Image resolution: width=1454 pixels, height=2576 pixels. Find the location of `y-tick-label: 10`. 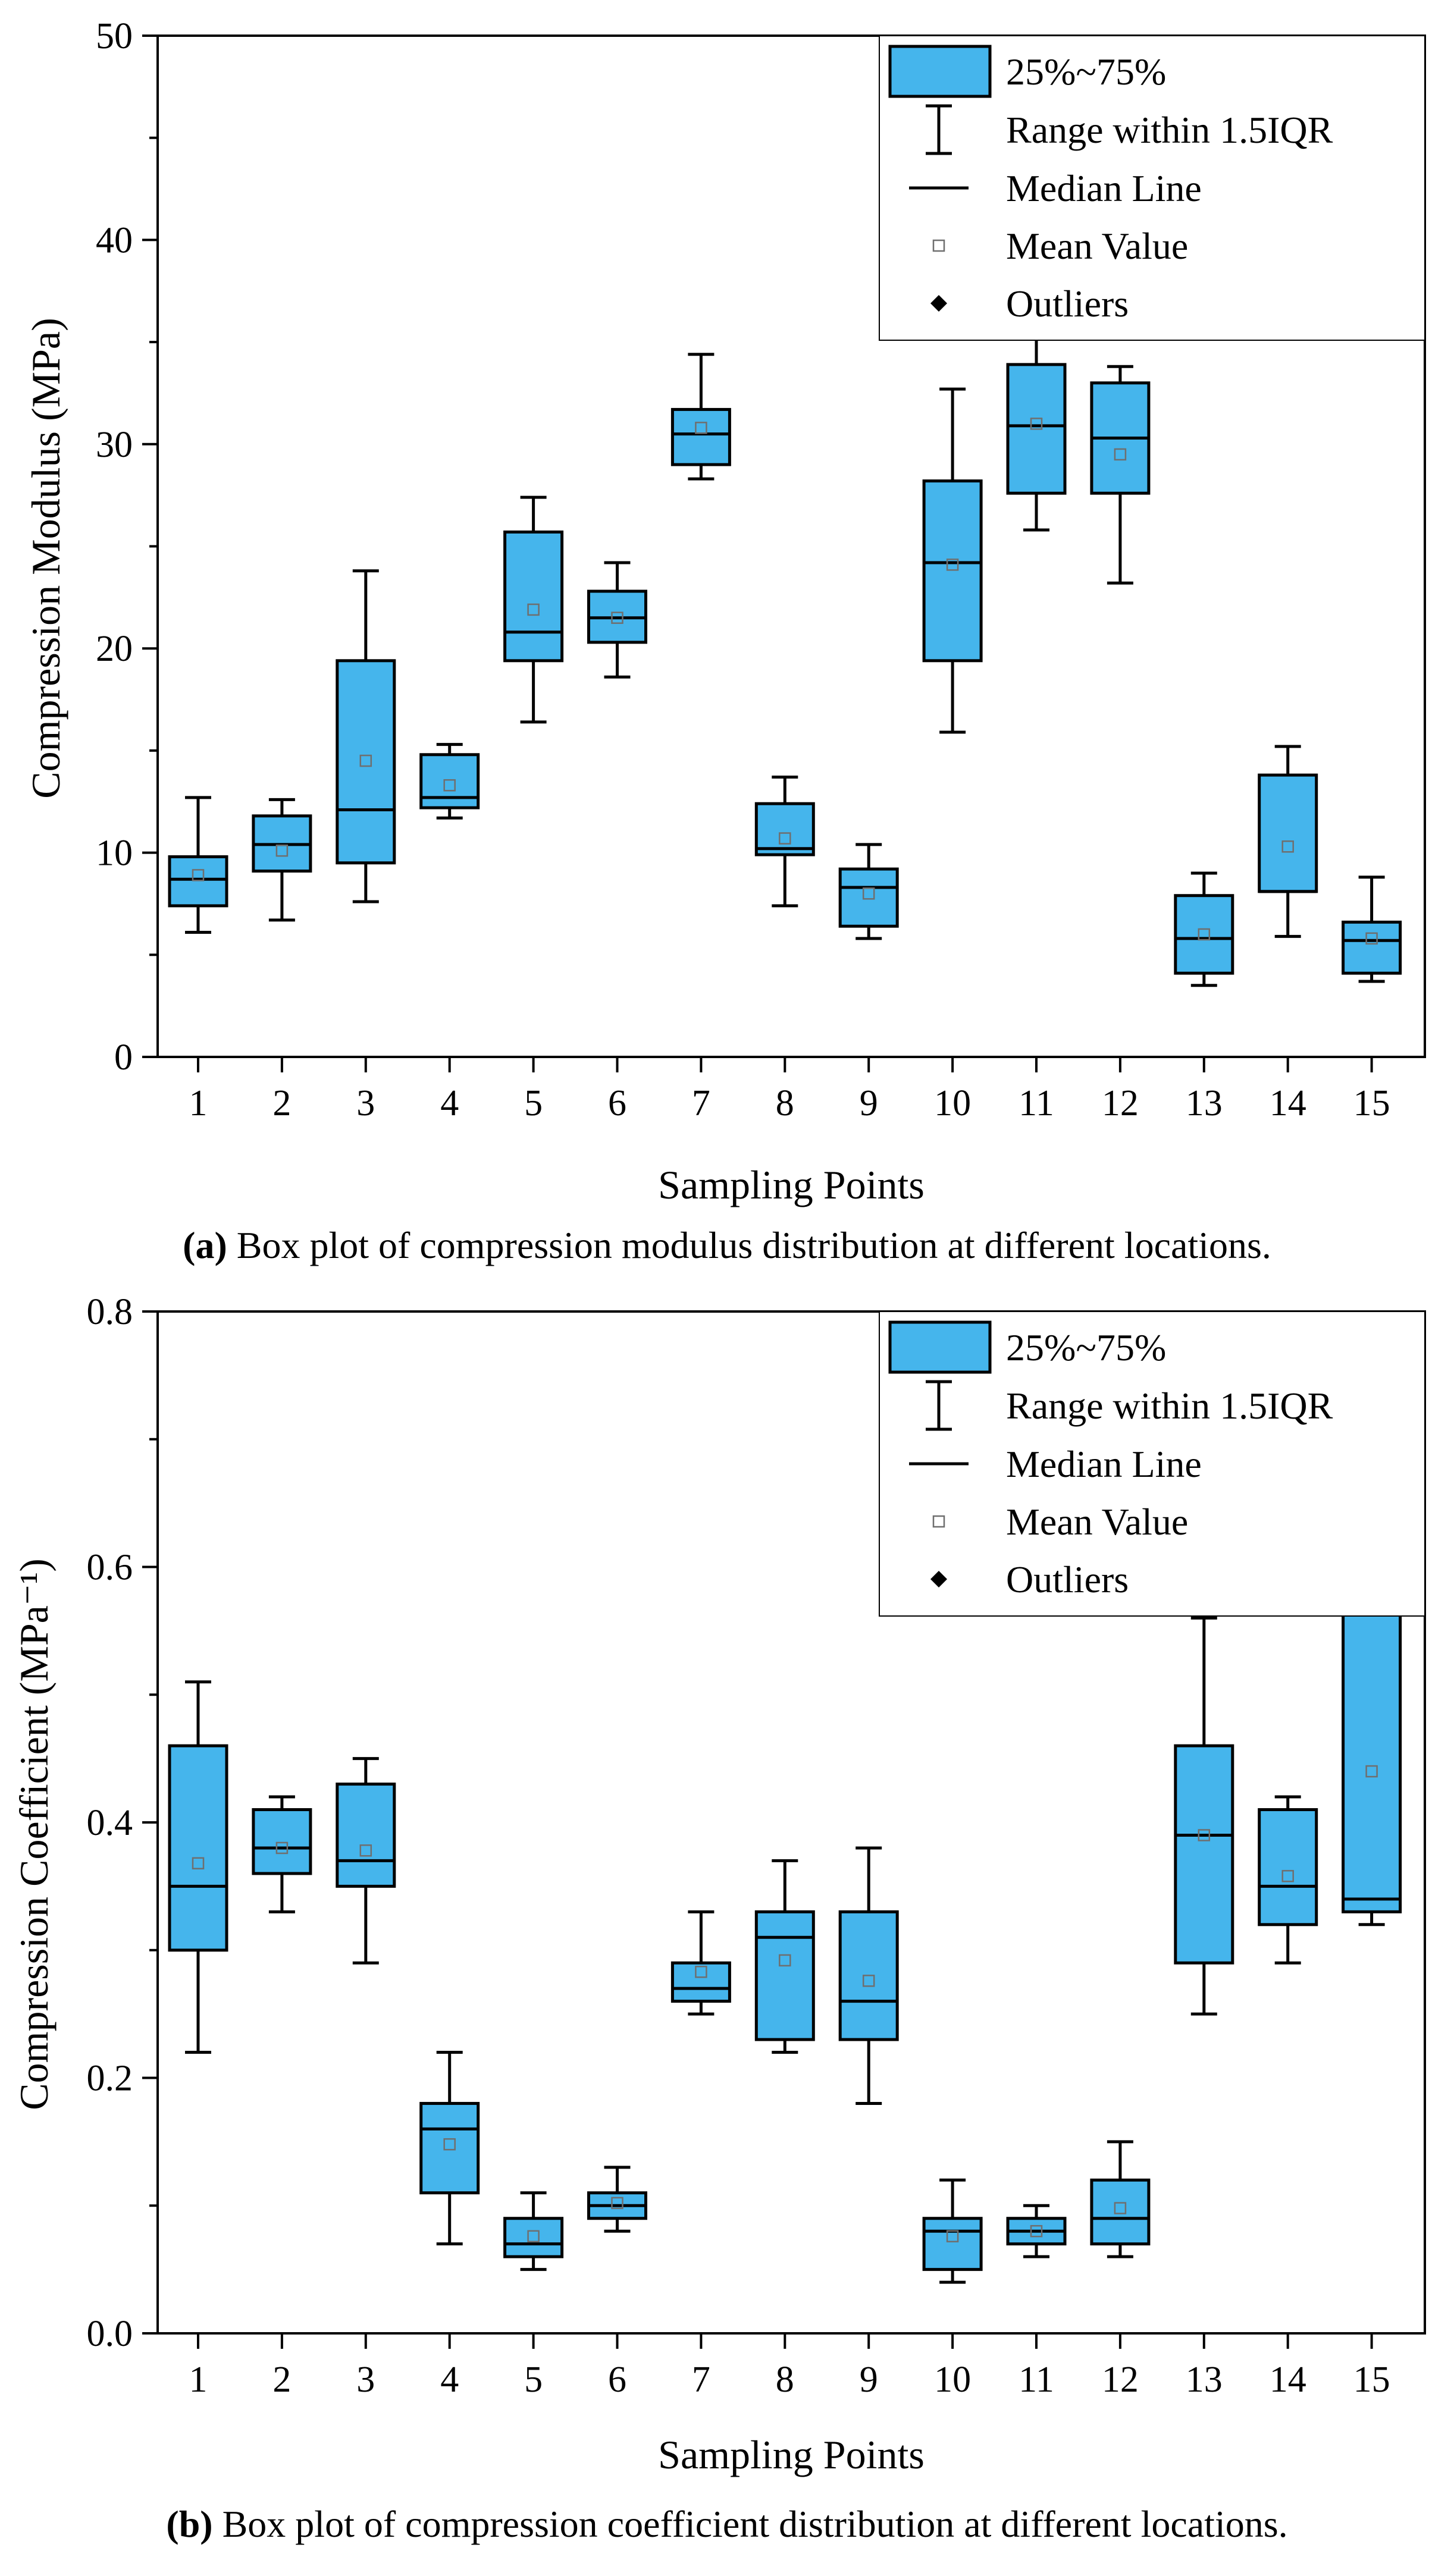

y-tick-label: 10 is located at coordinates (114, 853).